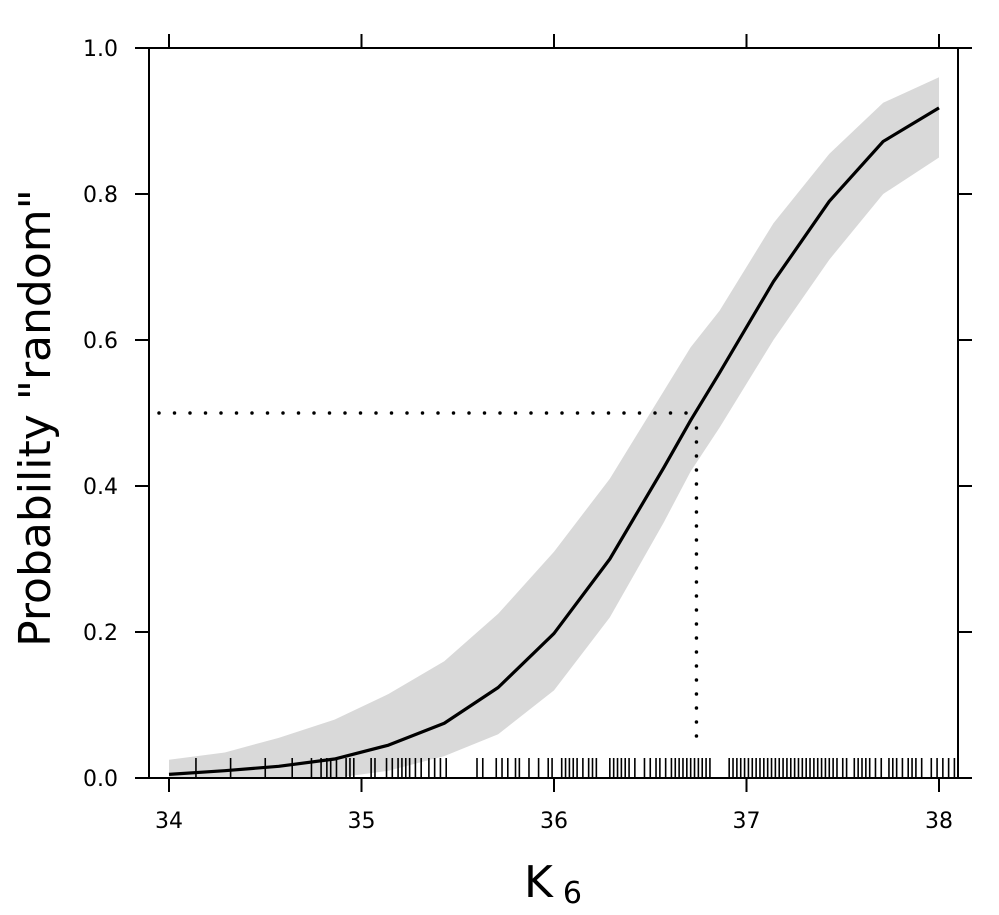 This screenshot has width=999, height=915. What do you see at coordinates (539, 882) in the screenshot?
I see `x-axis-title-main: K` at bounding box center [539, 882].